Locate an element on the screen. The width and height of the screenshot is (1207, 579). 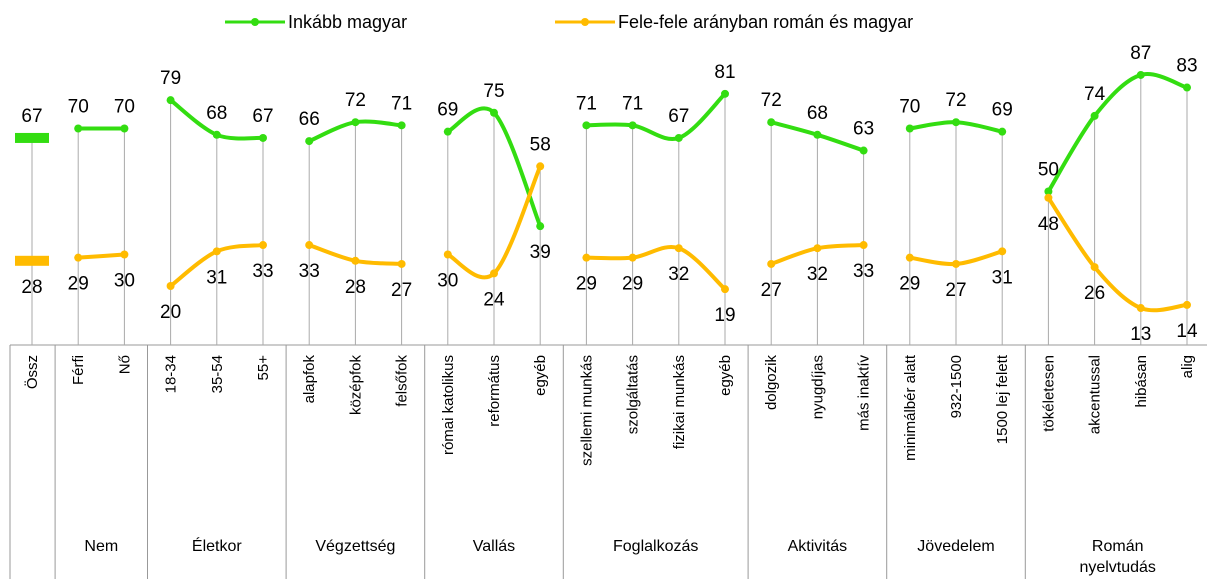
data-label: 32 is located at coordinates (817, 274).